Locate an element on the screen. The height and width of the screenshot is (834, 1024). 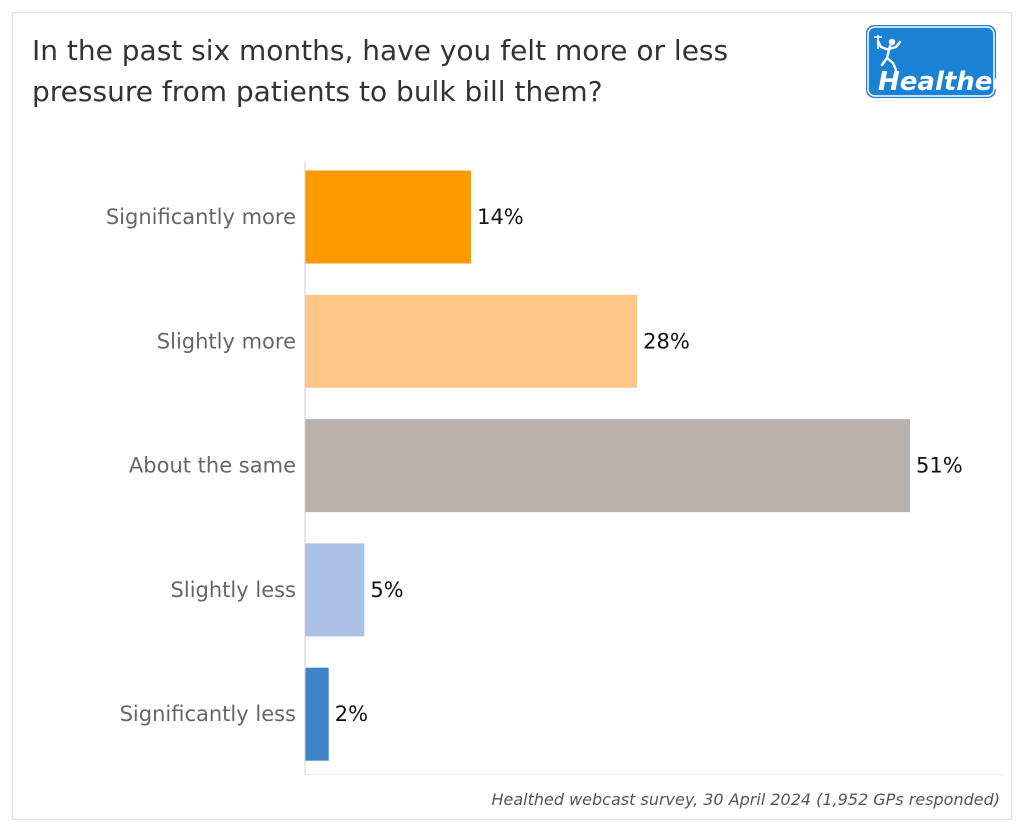
category-label: Slightly more is located at coordinates (226, 341).